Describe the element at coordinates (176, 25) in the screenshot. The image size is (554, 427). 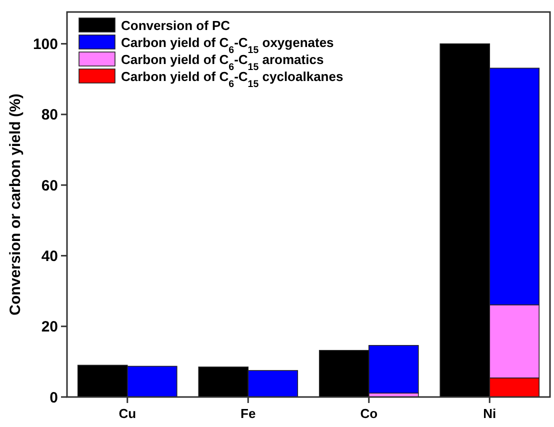
I see `legend-label: Conversion of PC` at that location.